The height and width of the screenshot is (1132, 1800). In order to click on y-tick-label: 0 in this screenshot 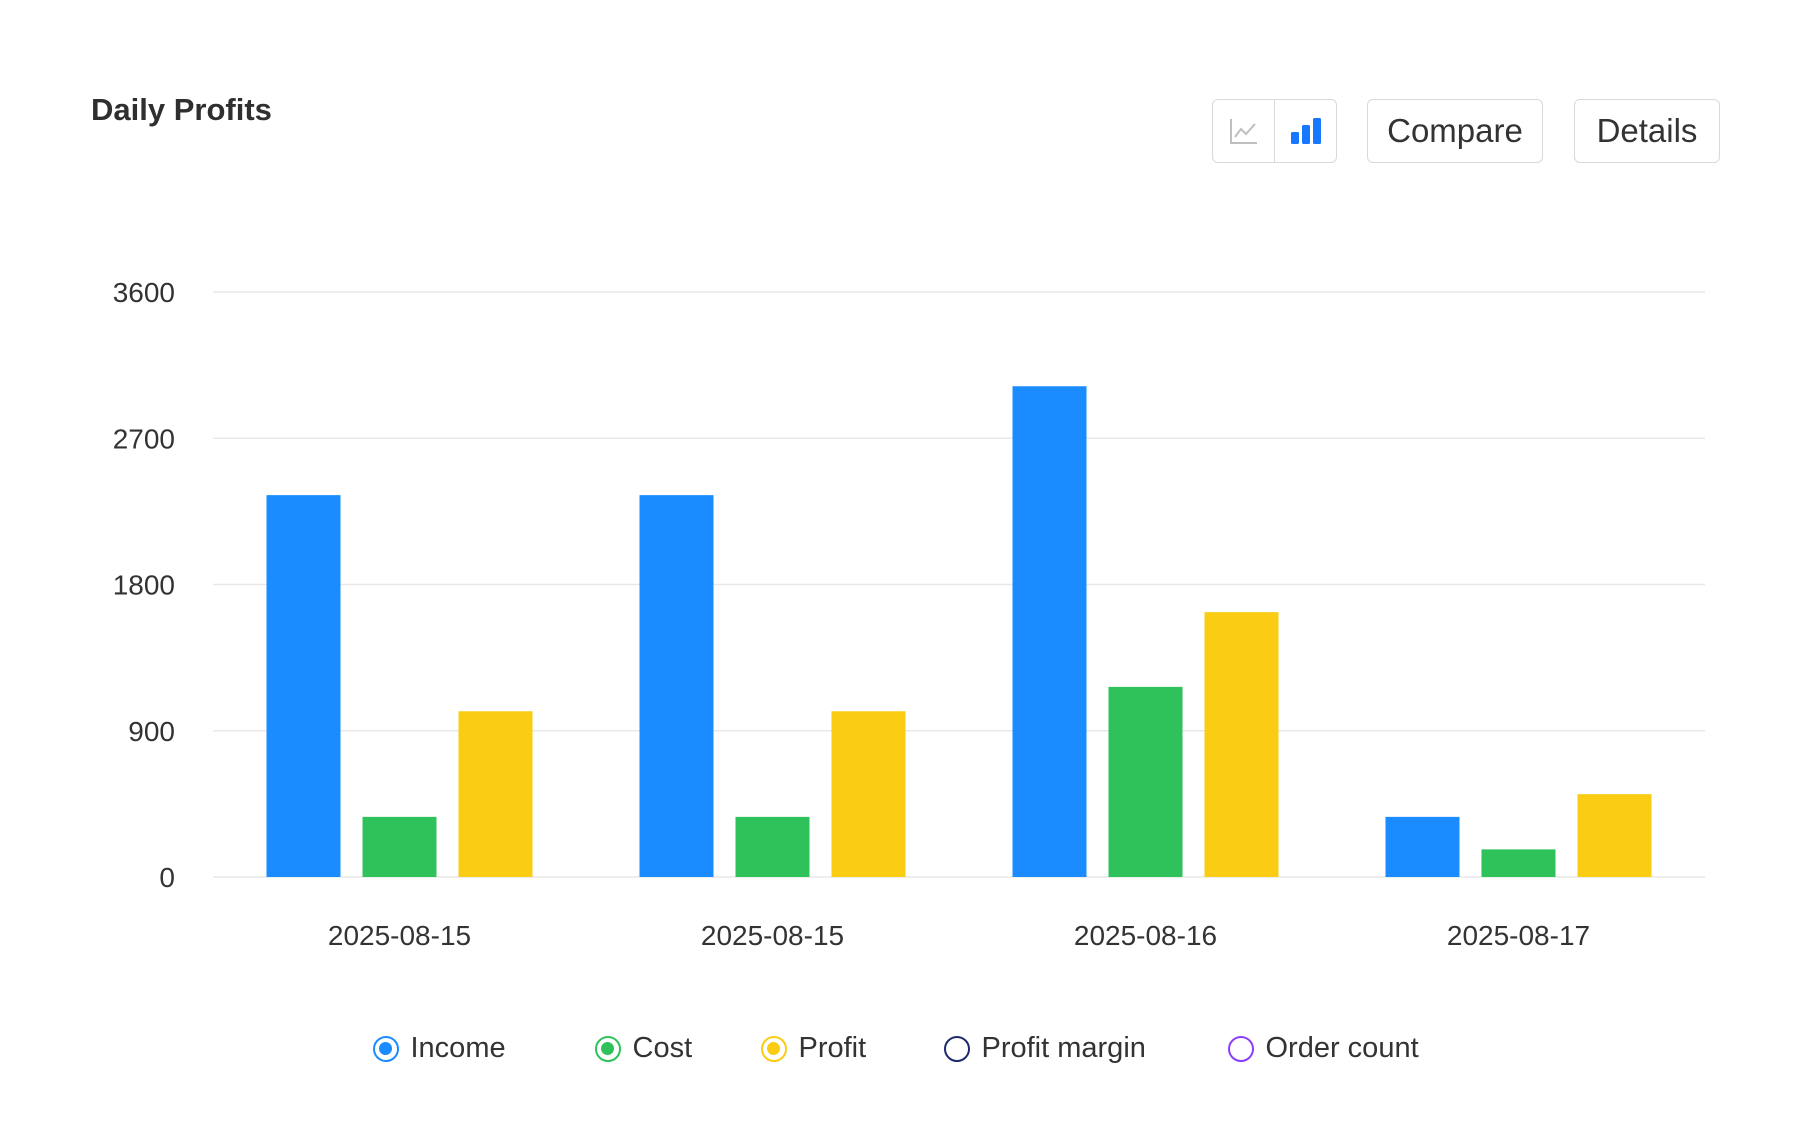, I will do `click(167, 877)`.